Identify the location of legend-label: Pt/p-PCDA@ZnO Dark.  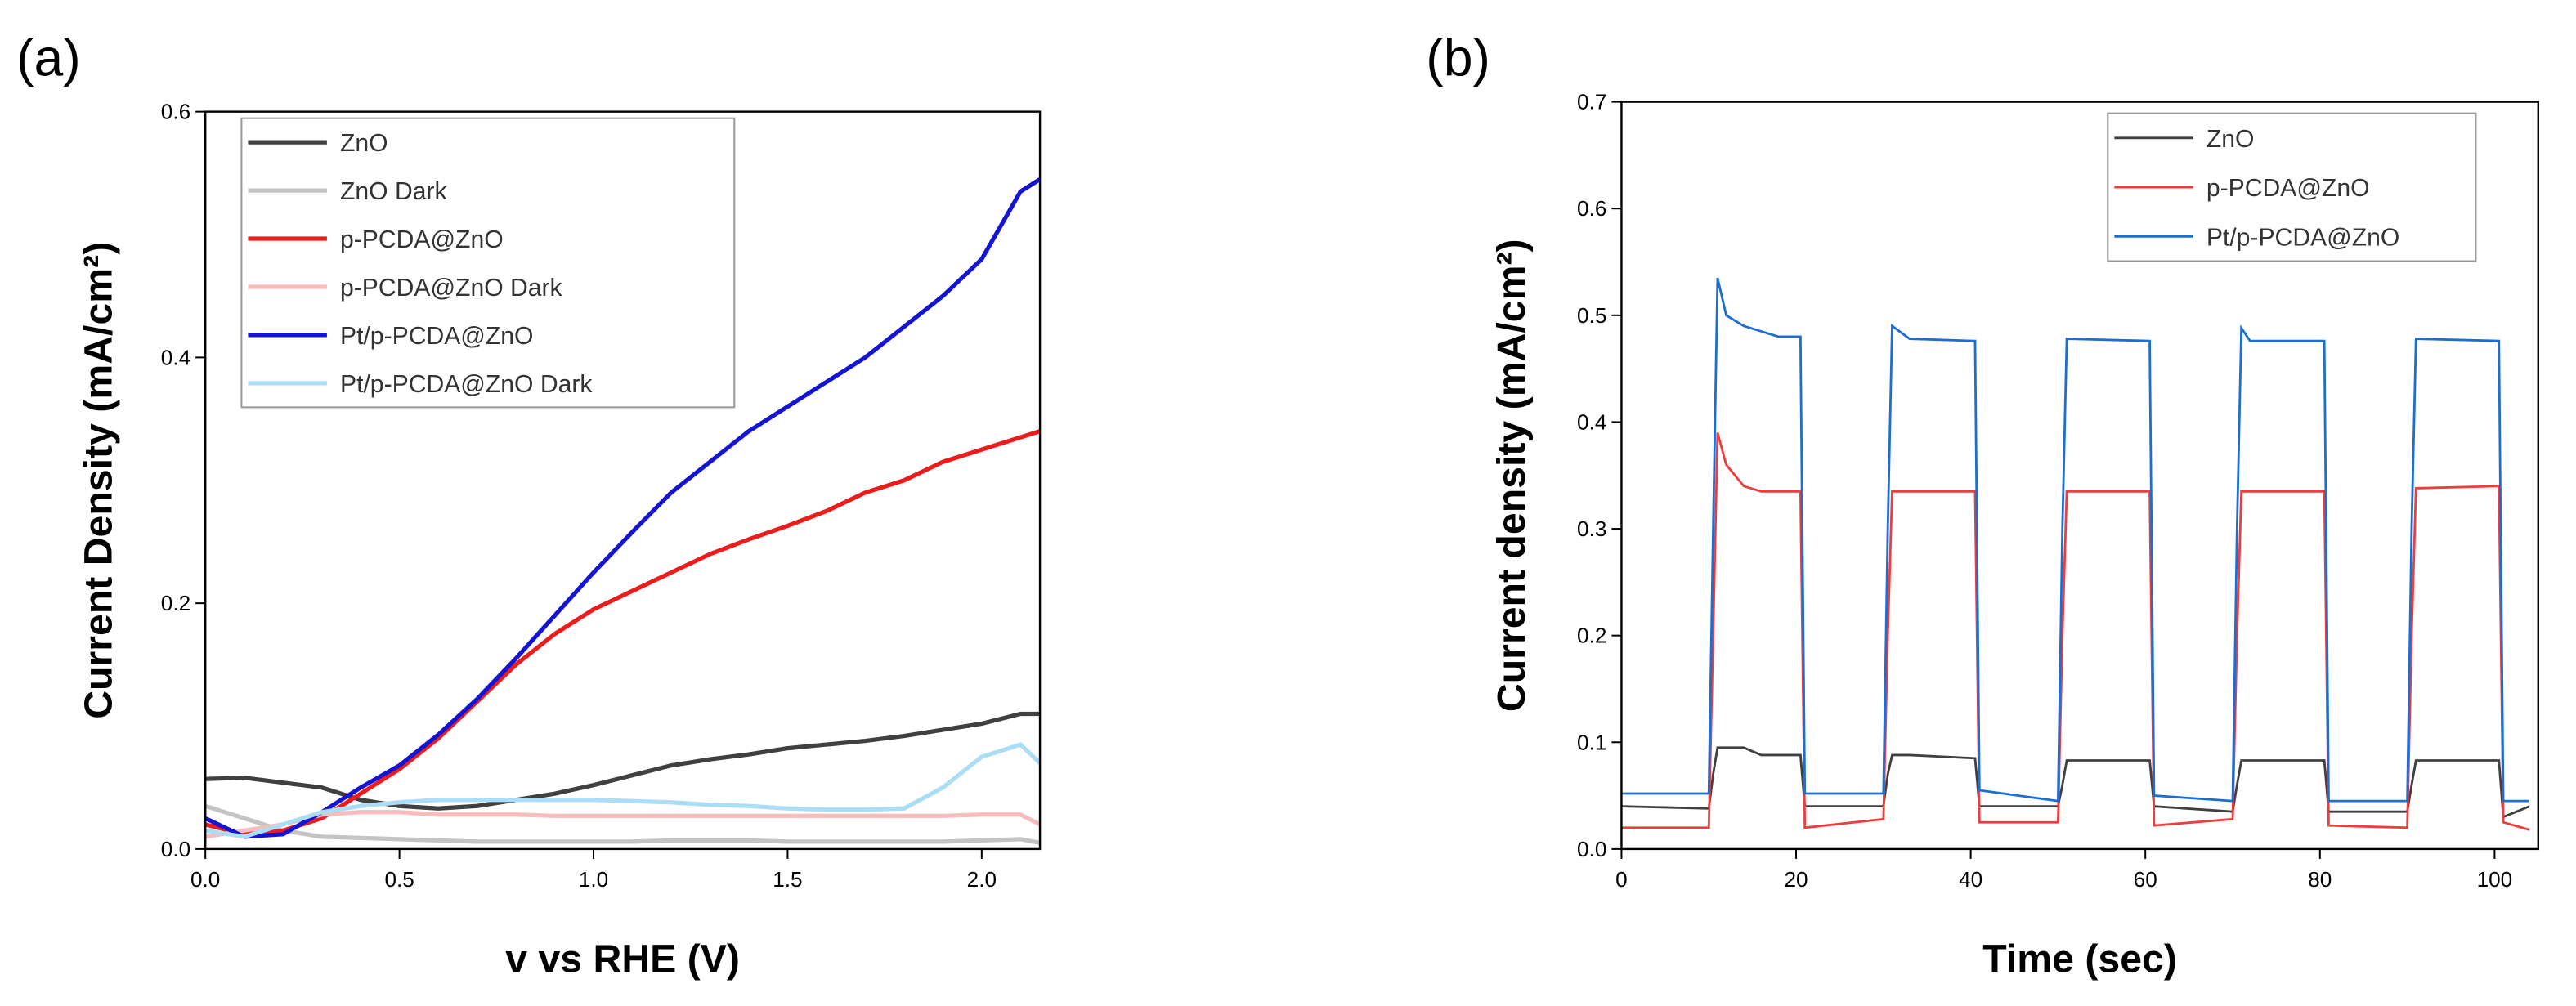
(467, 384).